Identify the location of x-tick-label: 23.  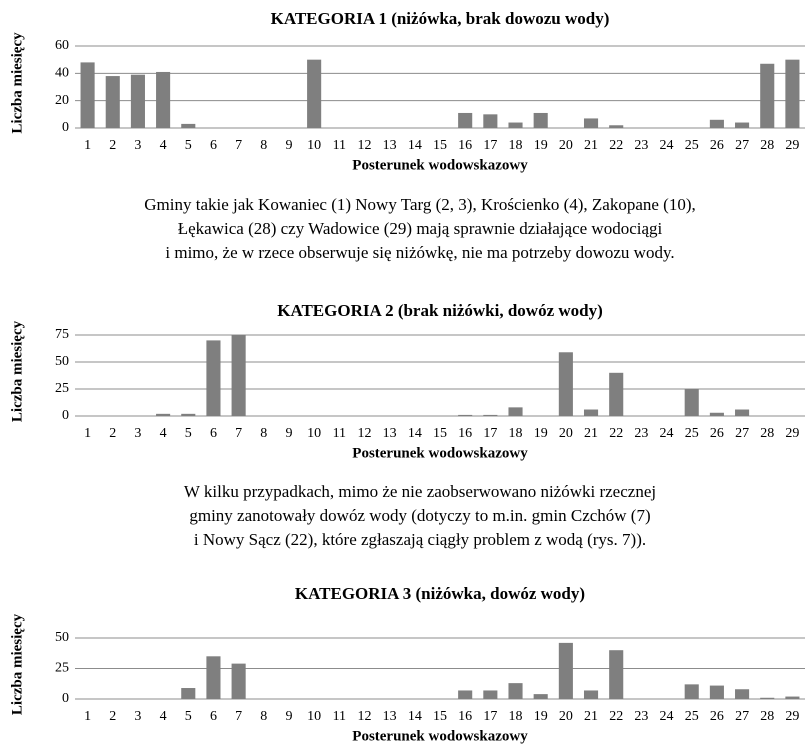
(641, 433).